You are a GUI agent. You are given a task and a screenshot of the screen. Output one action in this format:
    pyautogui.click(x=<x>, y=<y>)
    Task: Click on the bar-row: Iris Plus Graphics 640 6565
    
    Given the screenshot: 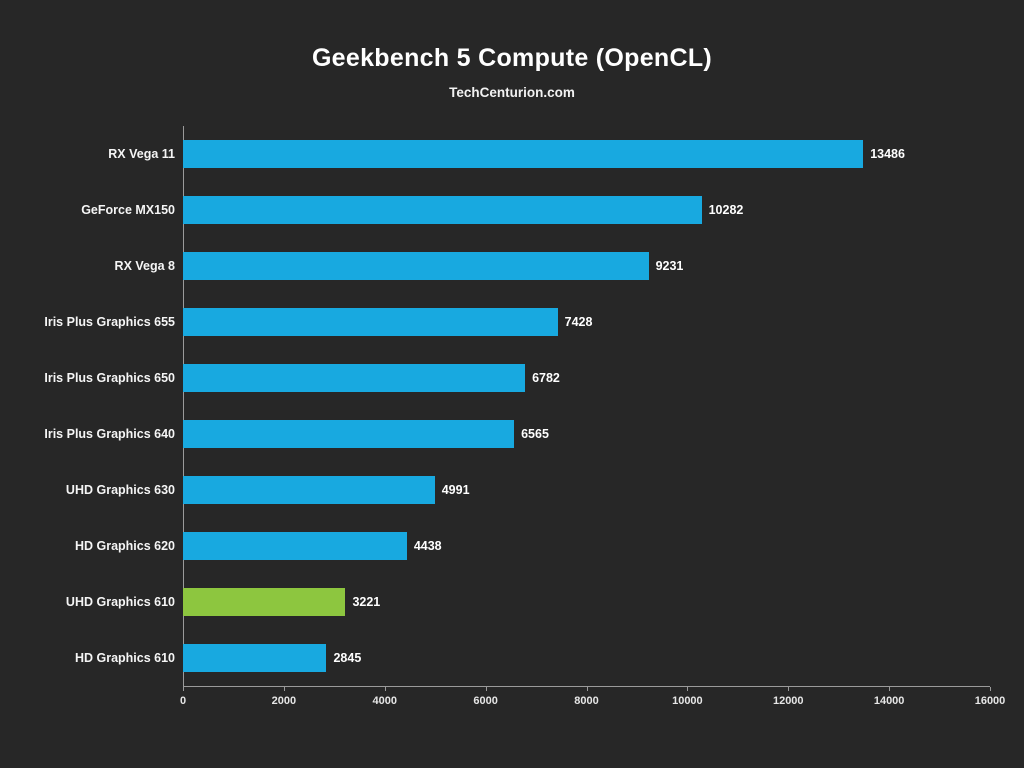 What is the action you would take?
    pyautogui.click(x=499, y=434)
    